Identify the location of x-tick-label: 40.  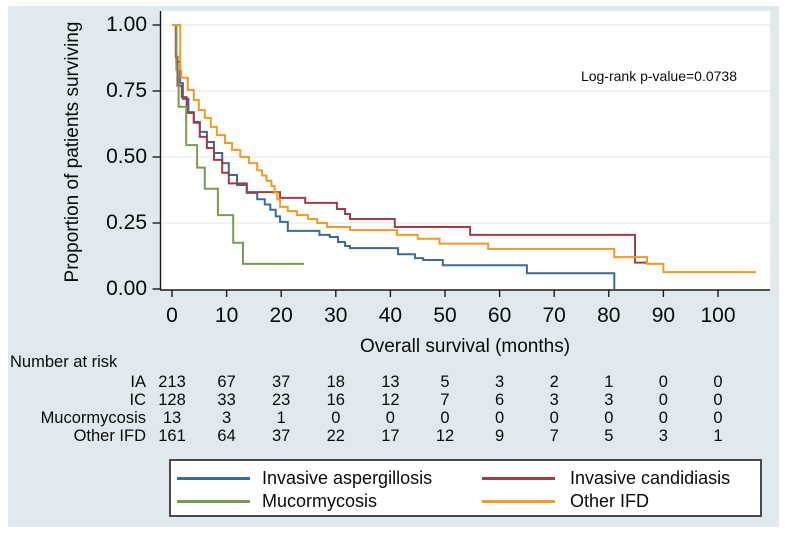
(390, 315).